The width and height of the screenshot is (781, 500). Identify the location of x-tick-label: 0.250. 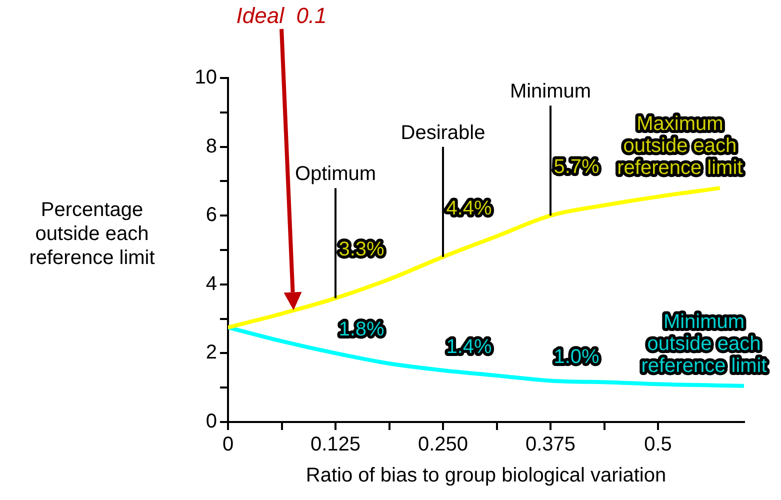
(443, 445).